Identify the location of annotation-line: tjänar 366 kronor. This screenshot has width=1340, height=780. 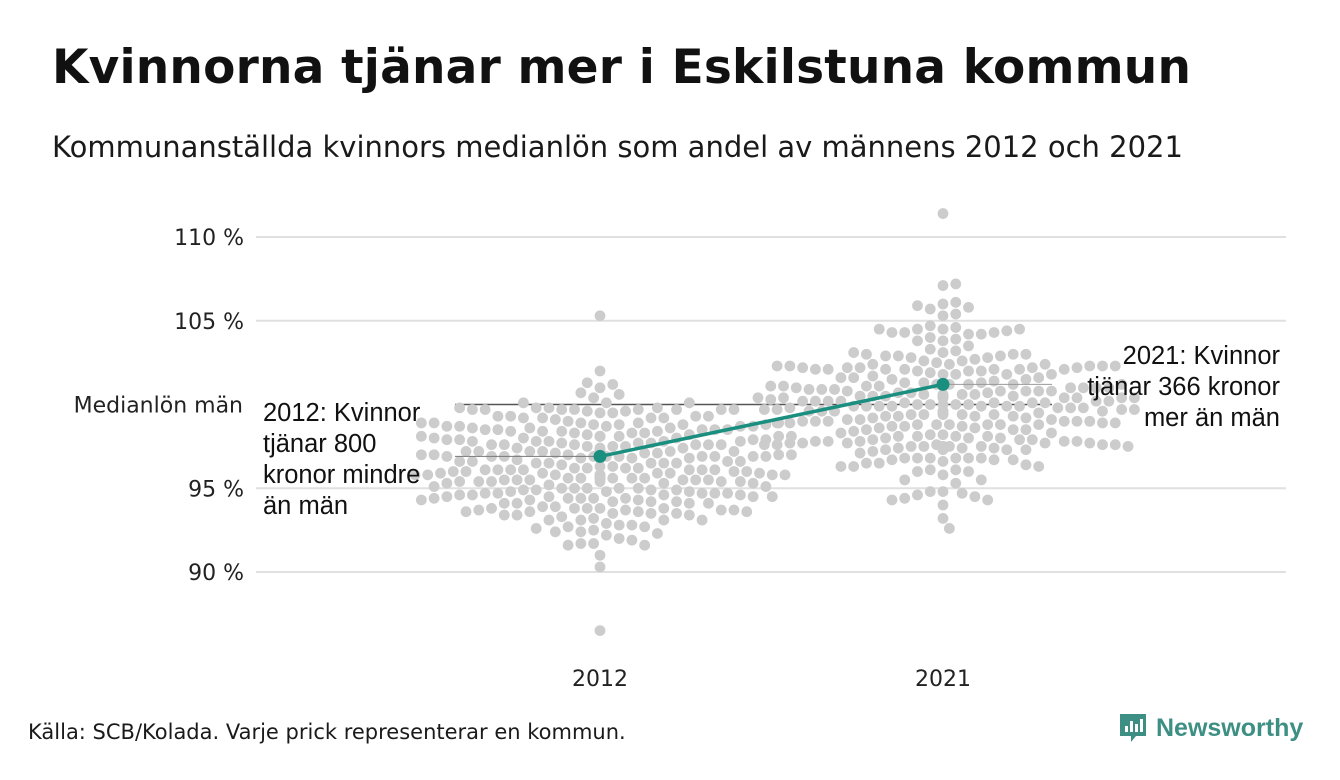
(1183, 387).